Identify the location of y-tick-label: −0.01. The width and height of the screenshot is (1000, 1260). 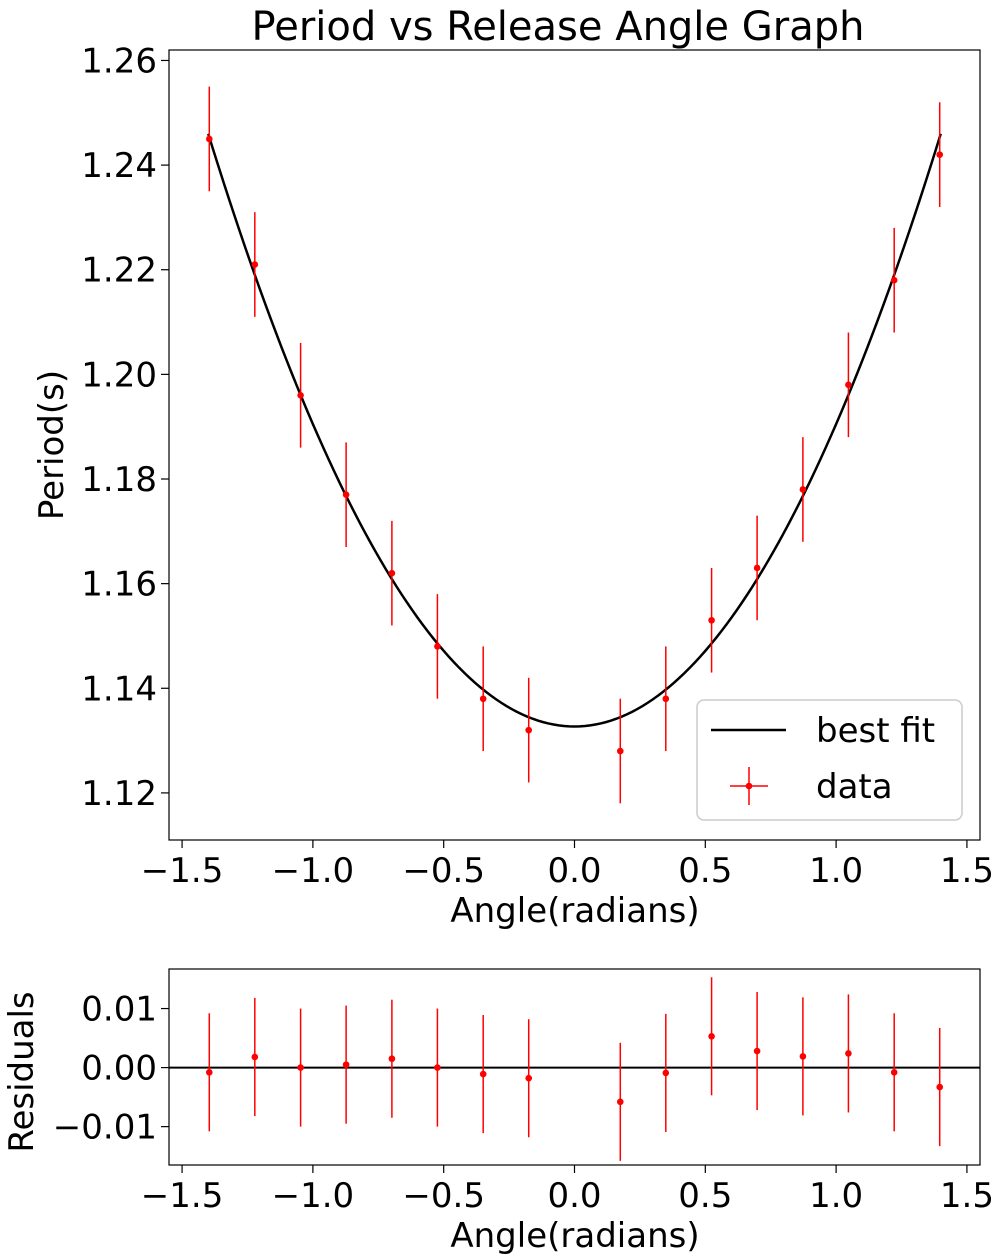
(105, 1128).